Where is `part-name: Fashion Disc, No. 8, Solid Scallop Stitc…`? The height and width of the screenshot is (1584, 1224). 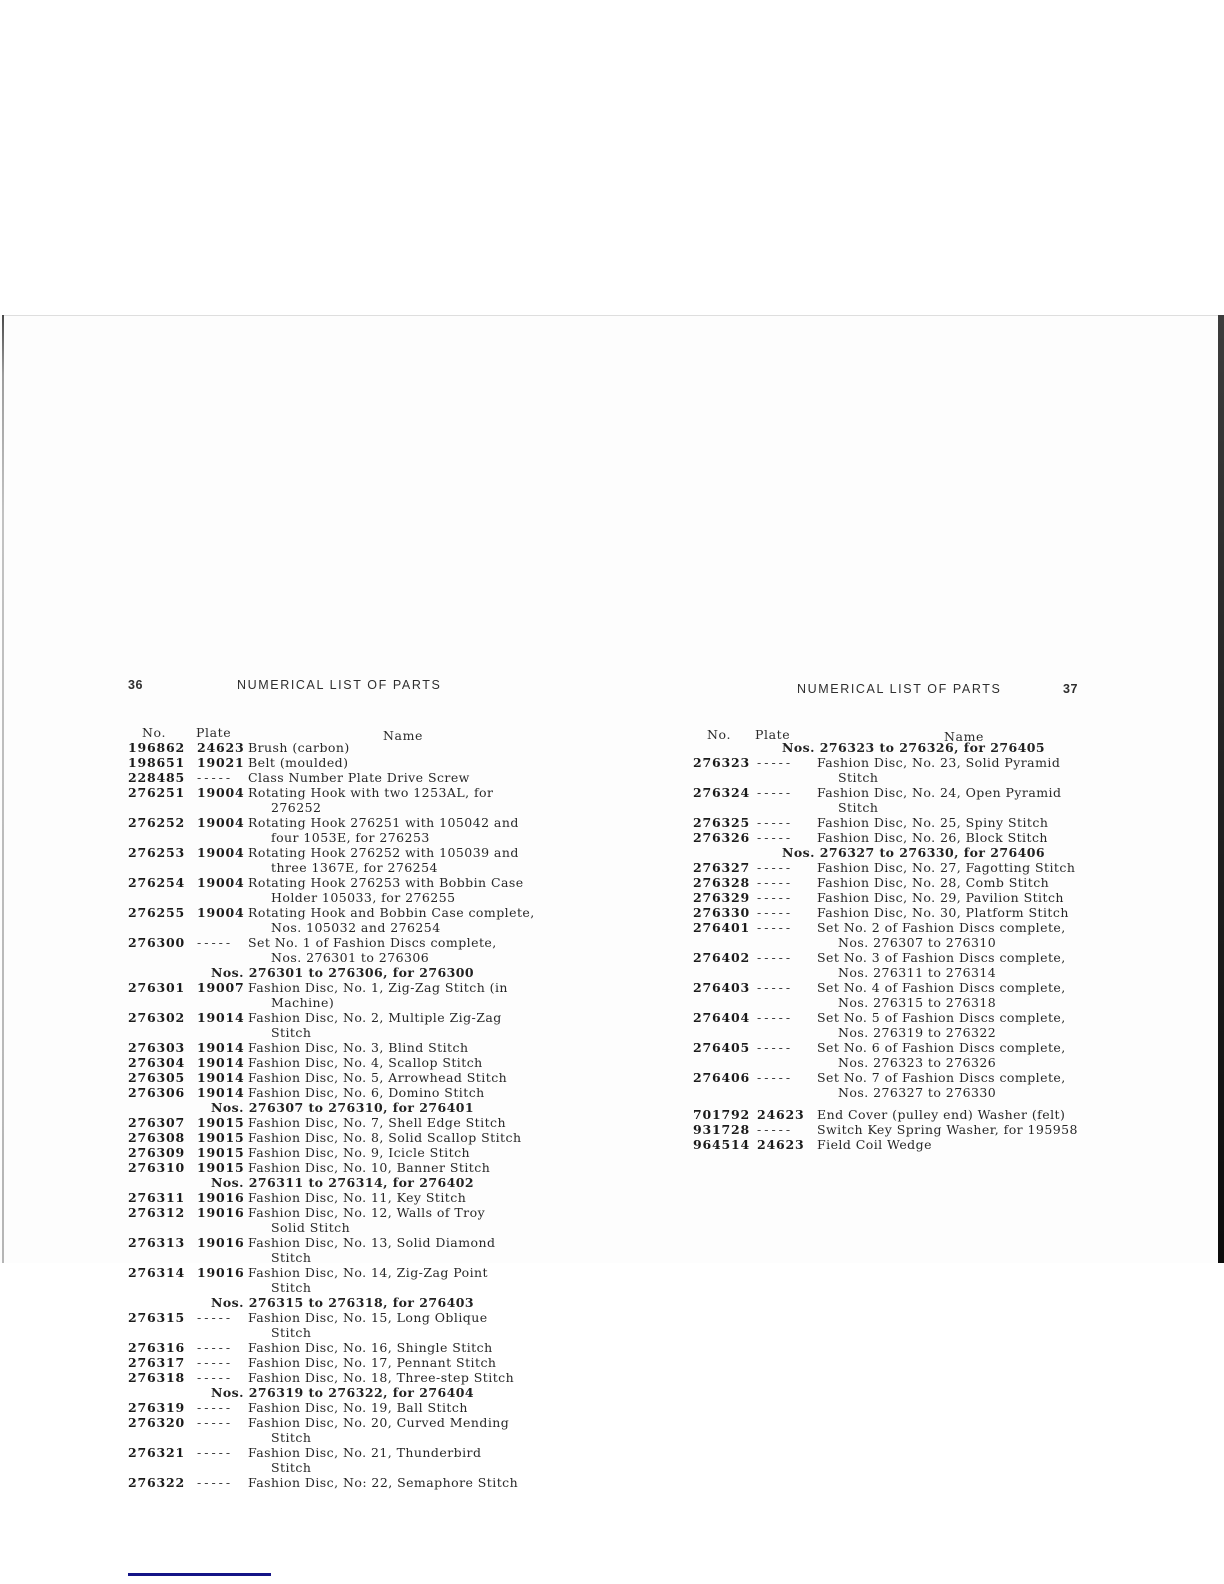 part-name: Fashion Disc, No. 8, Solid Scallop Stitc… is located at coordinates (612, 1137).